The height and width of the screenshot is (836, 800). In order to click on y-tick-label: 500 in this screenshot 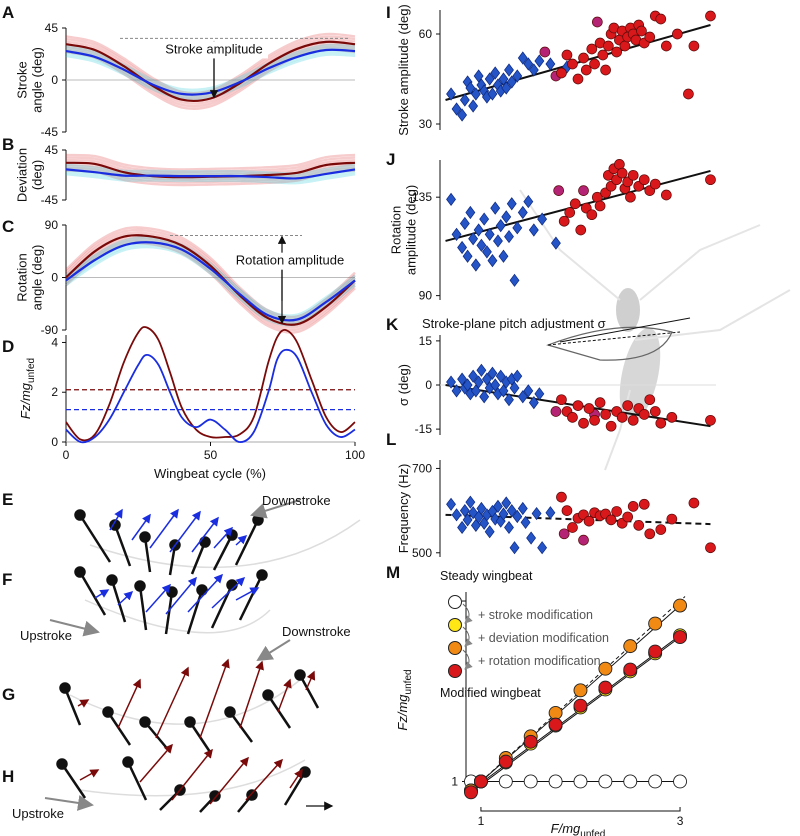, I will do `click(422, 553)`.